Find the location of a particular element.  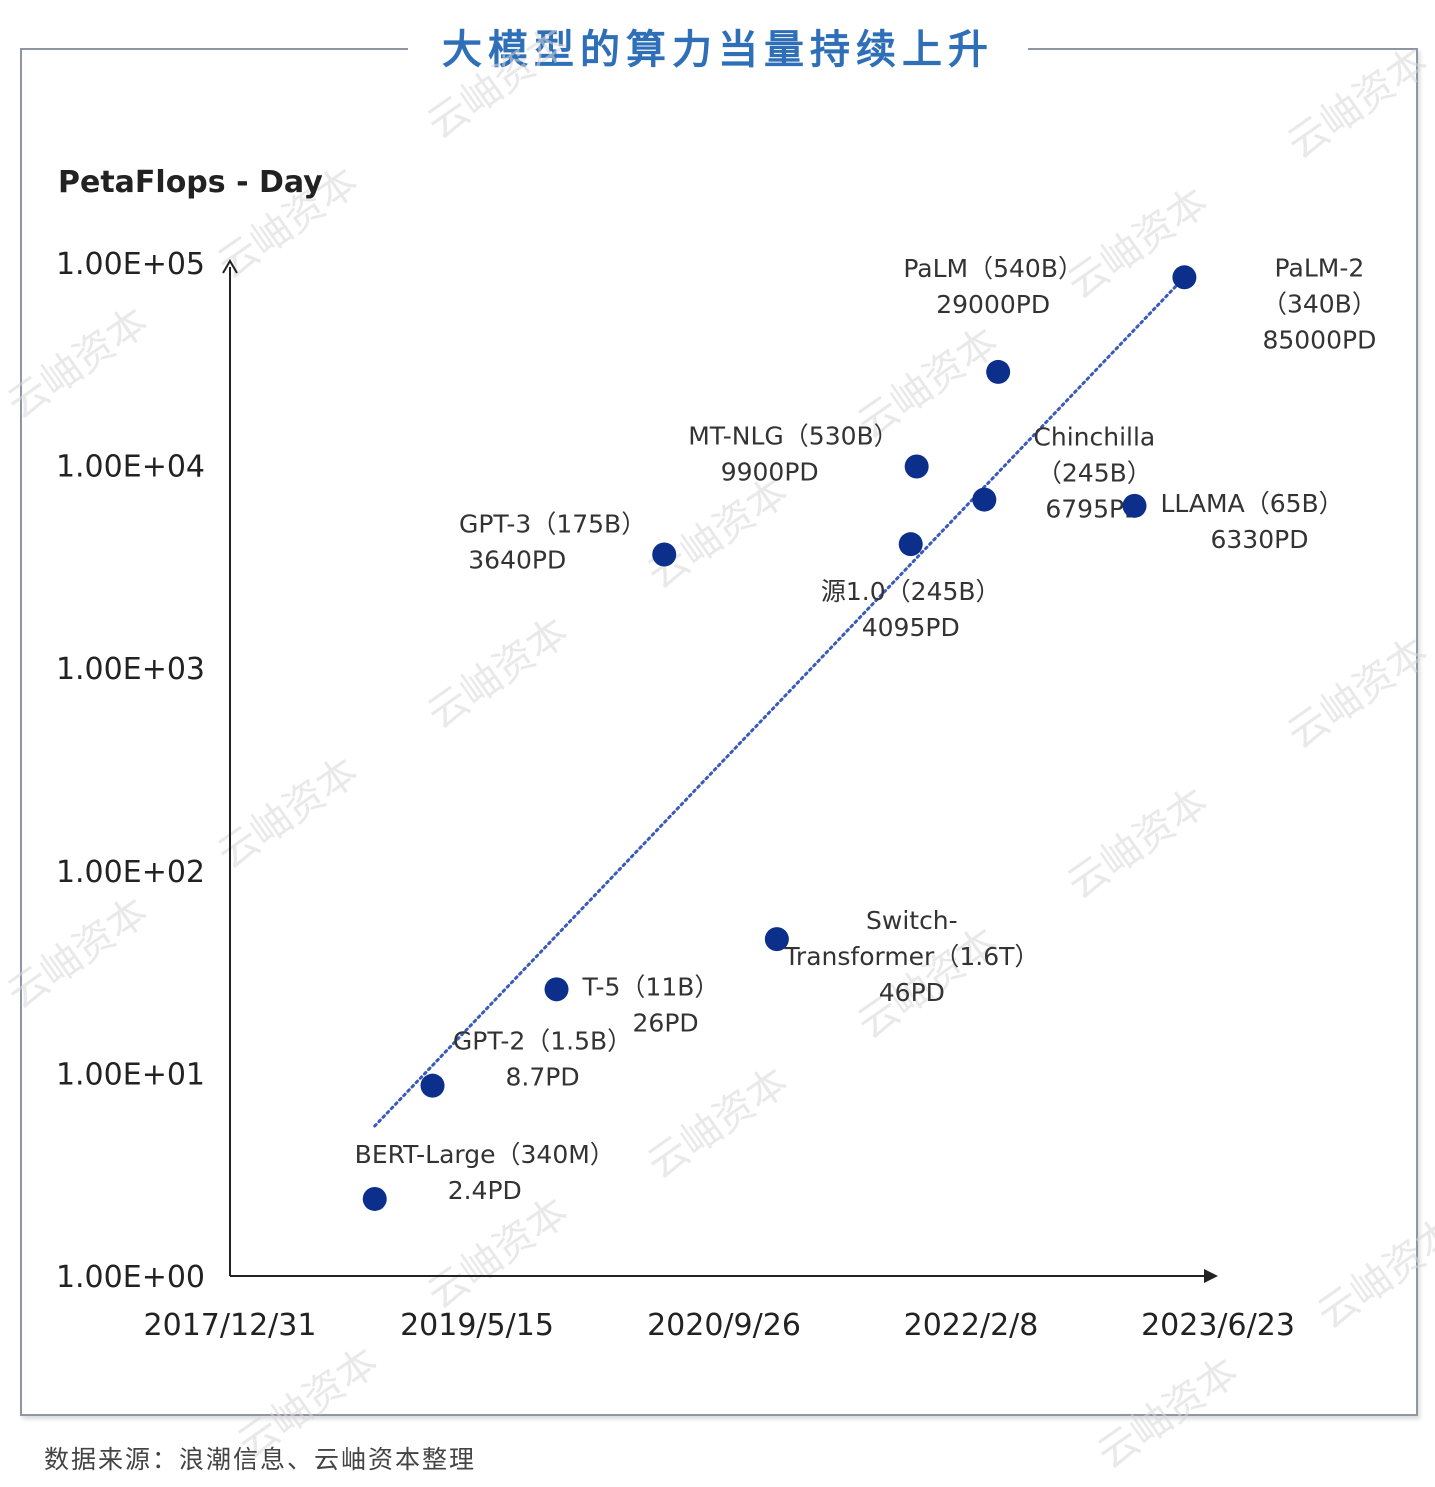

data-point-group: T-5（11B） 26PD is located at coordinates (632, 1004).